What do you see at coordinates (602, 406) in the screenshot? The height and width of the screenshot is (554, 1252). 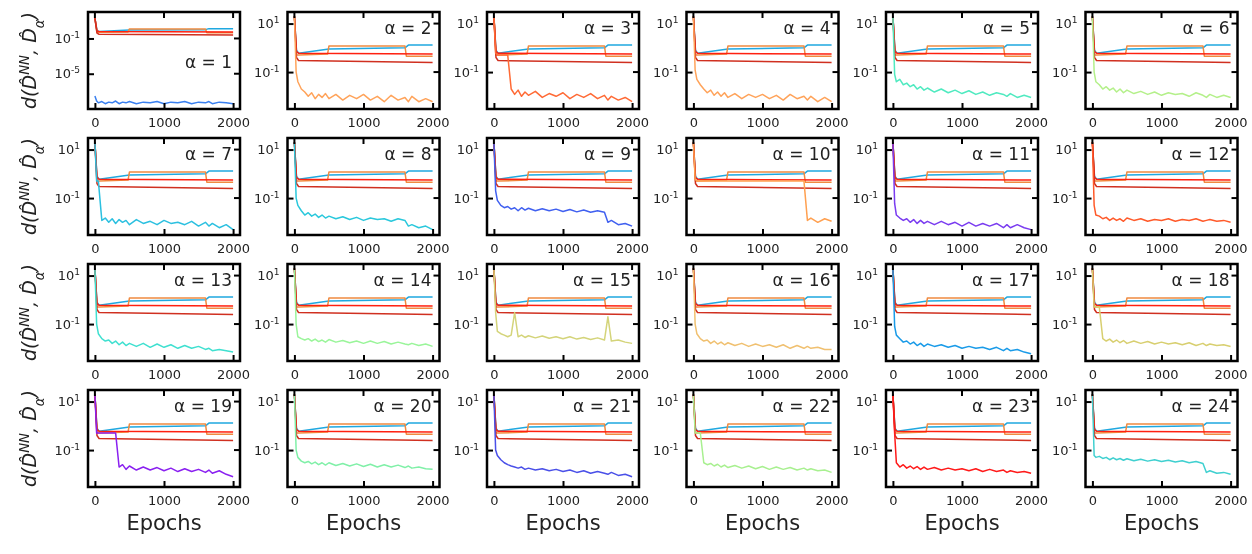 I see `chart-title: α = 21` at bounding box center [602, 406].